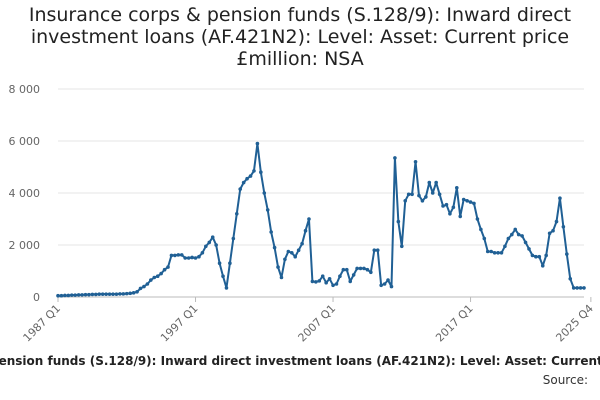 This screenshot has height=400, width=600. What do you see at coordinates (25, 193) in the screenshot?
I see `y-tick-label: 4 000` at bounding box center [25, 193].